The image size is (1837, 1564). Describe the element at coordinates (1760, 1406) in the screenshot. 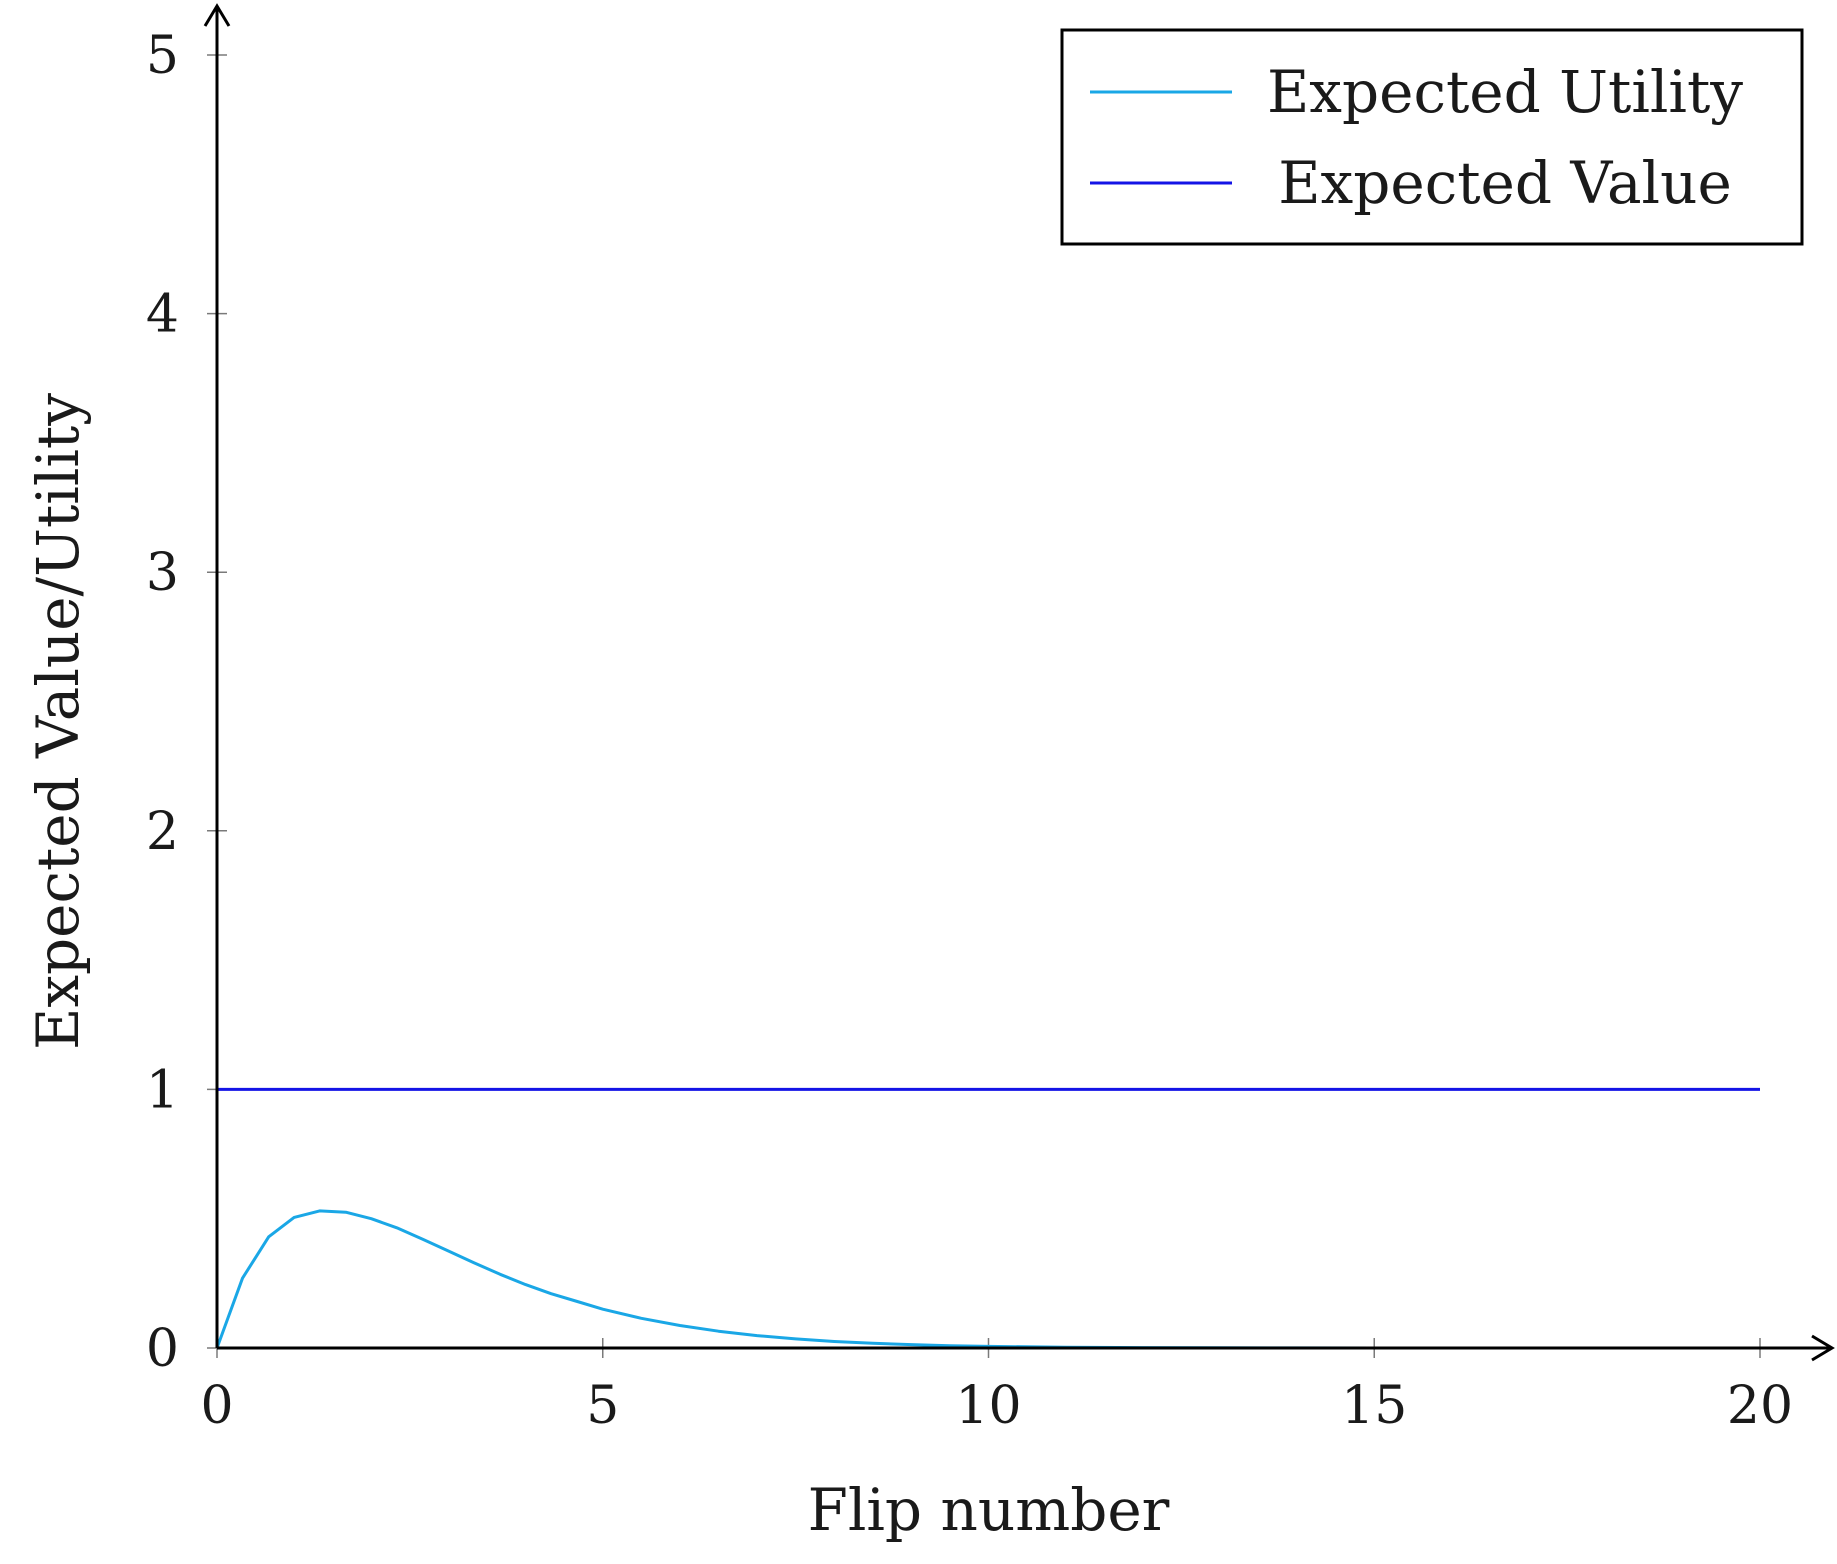

I see `x-tick-label: 20` at that location.